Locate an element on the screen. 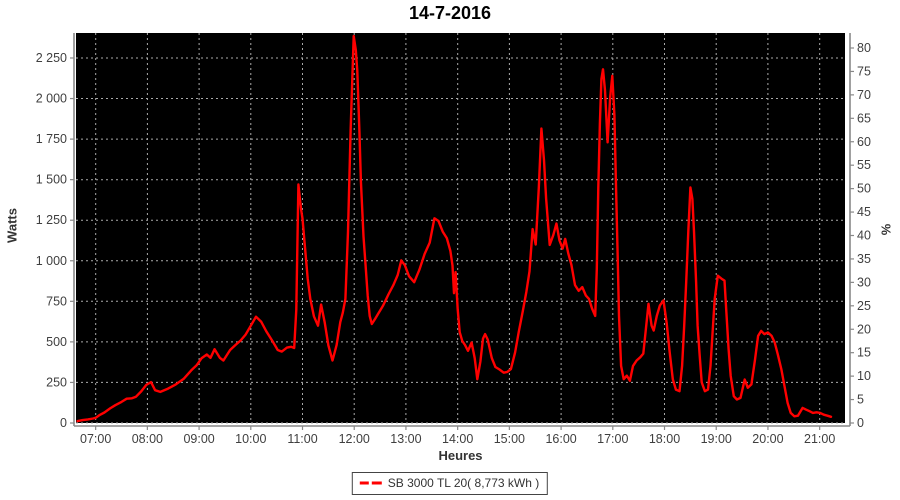 The width and height of the screenshot is (900, 500). x-tick-label: 14:00 is located at coordinates (457, 439).